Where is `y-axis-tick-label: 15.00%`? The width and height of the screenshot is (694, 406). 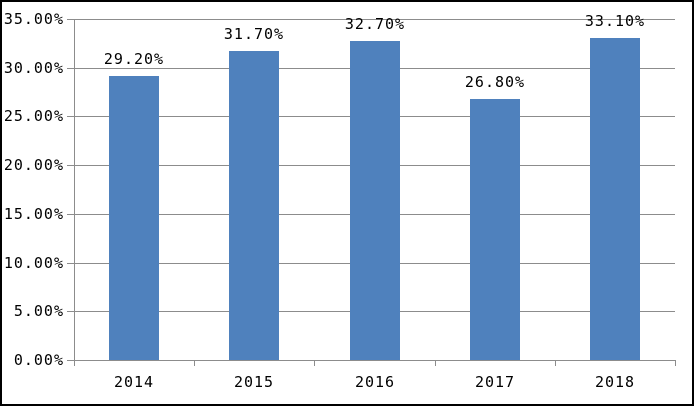 y-axis-tick-label: 15.00% is located at coordinates (33, 214).